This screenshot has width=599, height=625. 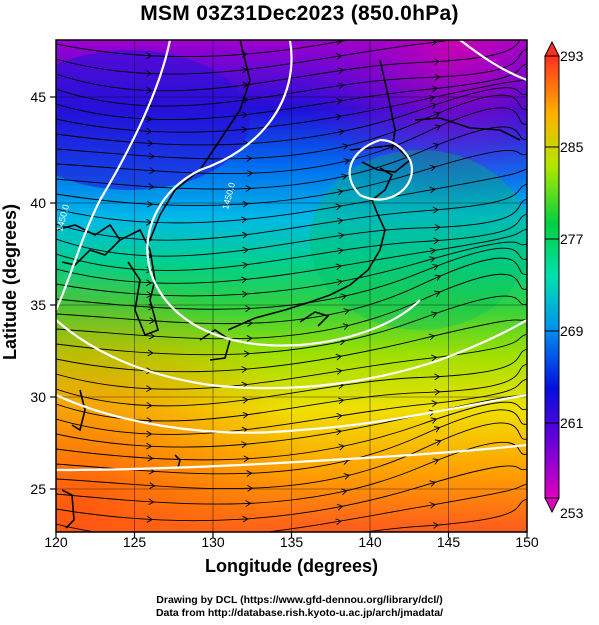 I want to click on y-tick-label: 45, so click(x=38, y=97).